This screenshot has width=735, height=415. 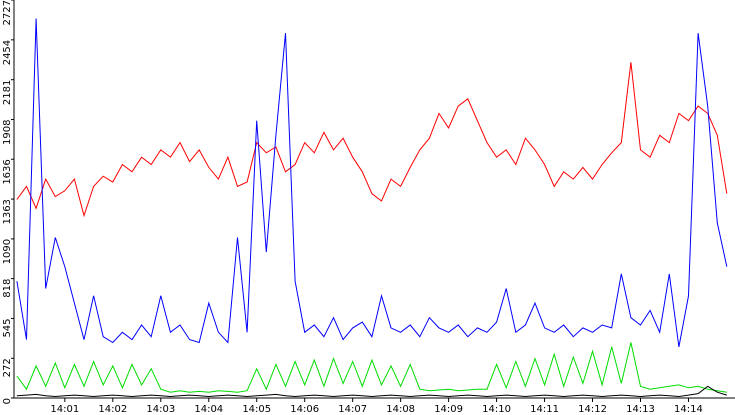 What do you see at coordinates (304, 409) in the screenshot?
I see `x-tick-label: 14:06` at bounding box center [304, 409].